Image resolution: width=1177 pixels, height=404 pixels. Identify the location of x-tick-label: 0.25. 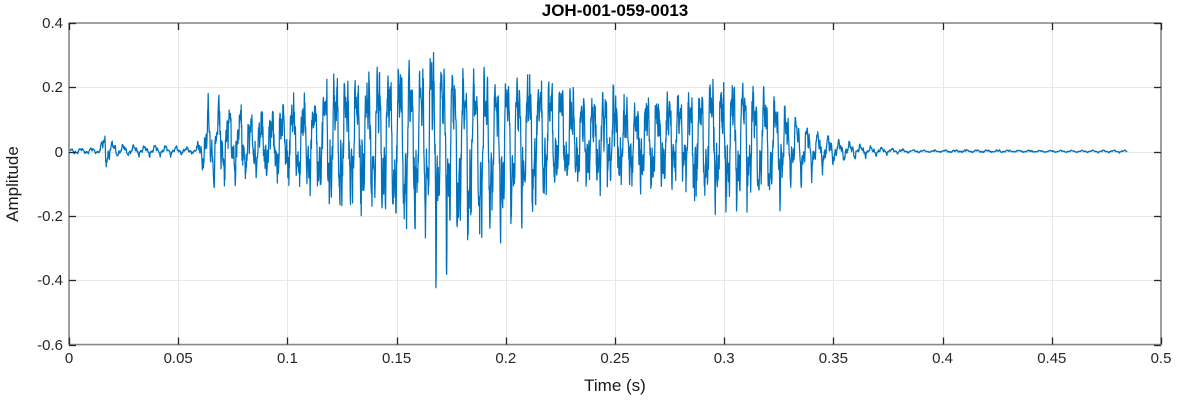
(615, 358).